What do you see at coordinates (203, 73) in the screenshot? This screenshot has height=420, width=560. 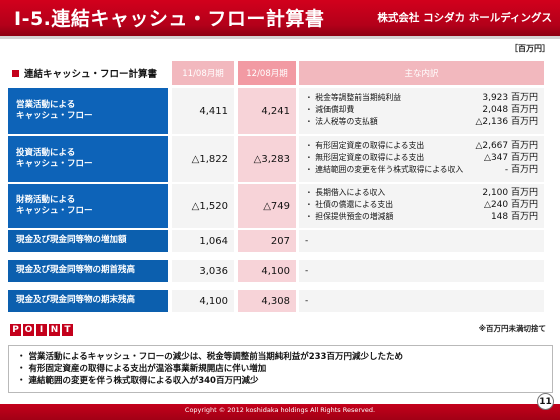 I see `column-header-prev: 11/08月期` at bounding box center [203, 73].